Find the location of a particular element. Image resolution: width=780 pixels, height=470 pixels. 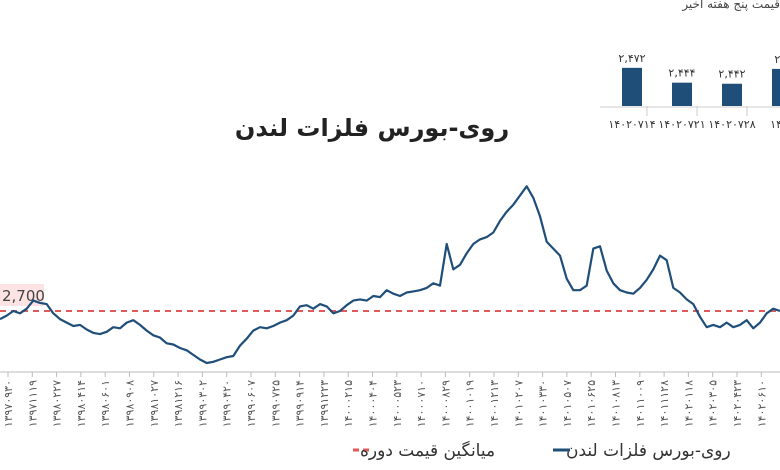

x-tick-label: ۱۴۰۲۰۴۲۳ is located at coordinates (737, 403).